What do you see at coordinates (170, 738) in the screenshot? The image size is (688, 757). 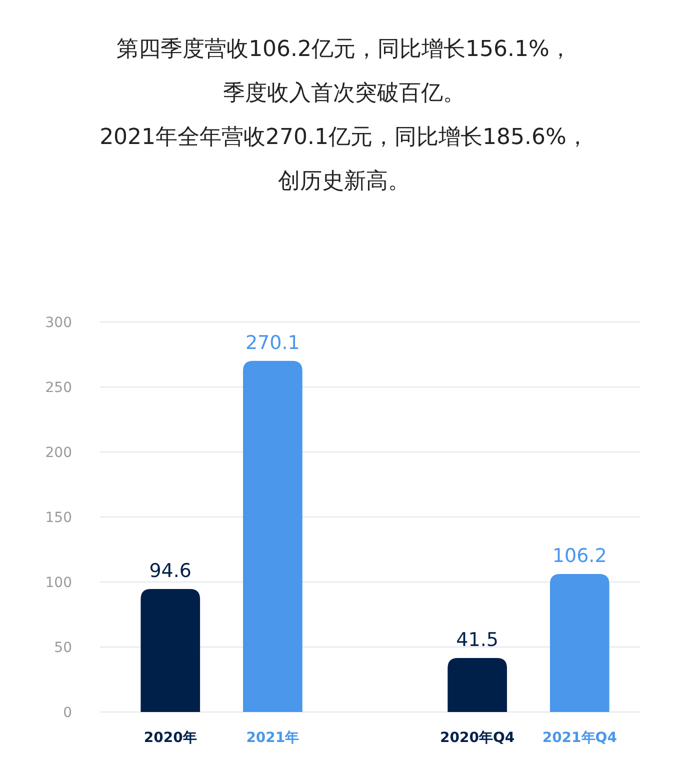 I see `x-tick-label: 2020年` at bounding box center [170, 738].